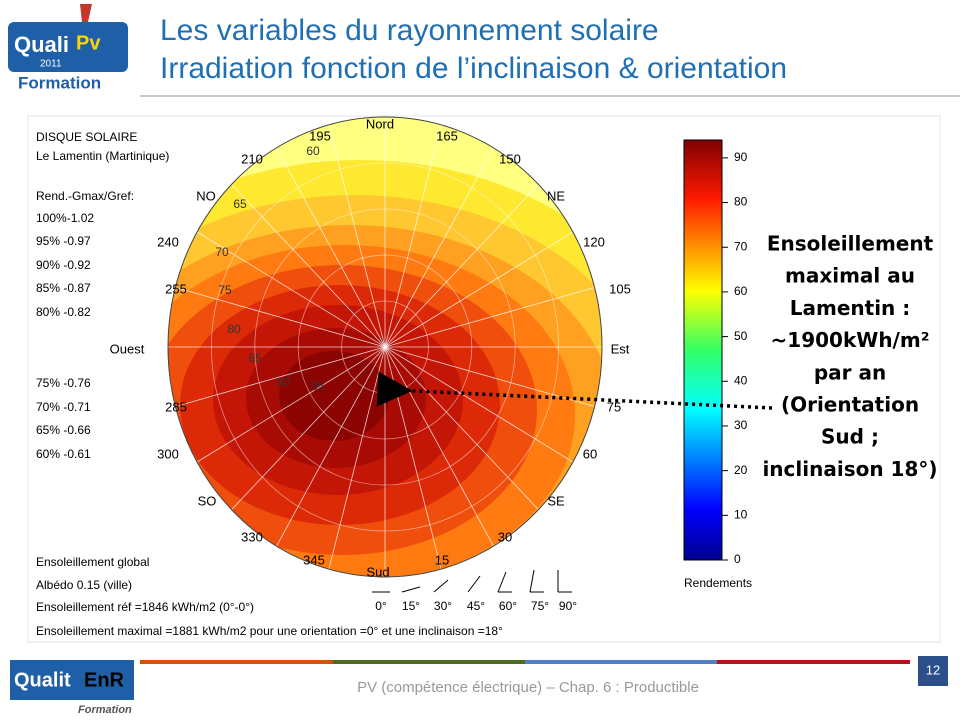 The height and width of the screenshot is (720, 960). Describe the element at coordinates (63, 312) in the screenshot. I see `ratio-item: 80% -0.82` at that location.